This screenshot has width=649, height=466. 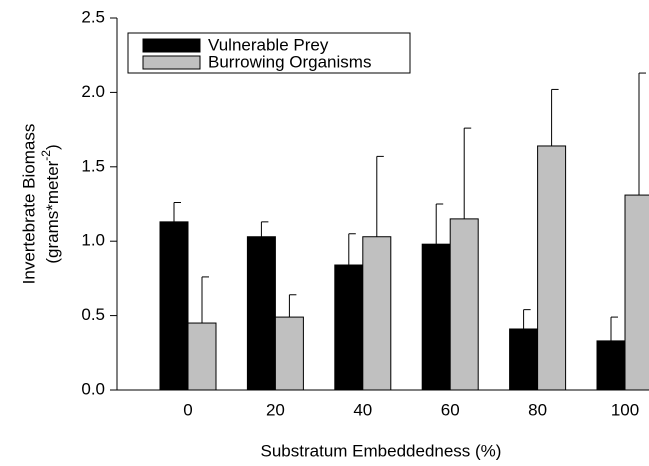 What do you see at coordinates (268, 44) in the screenshot?
I see `legend-label: Vulnerable Prey` at bounding box center [268, 44].